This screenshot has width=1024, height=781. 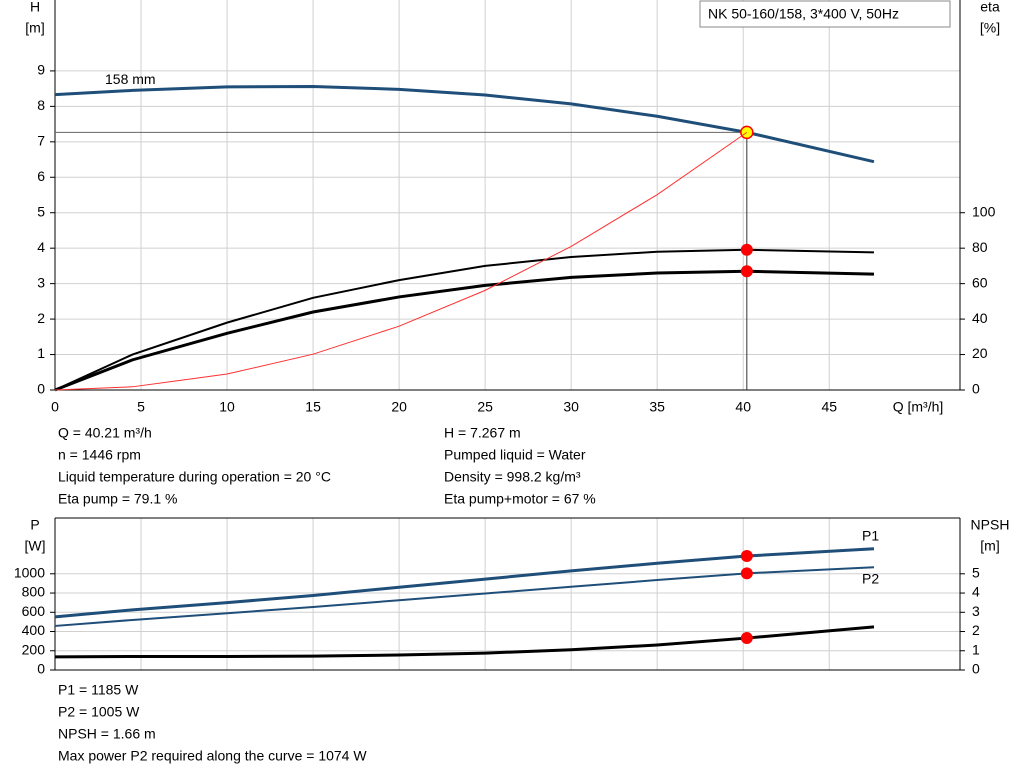 I want to click on y-tick-label: 6, so click(x=41, y=176).